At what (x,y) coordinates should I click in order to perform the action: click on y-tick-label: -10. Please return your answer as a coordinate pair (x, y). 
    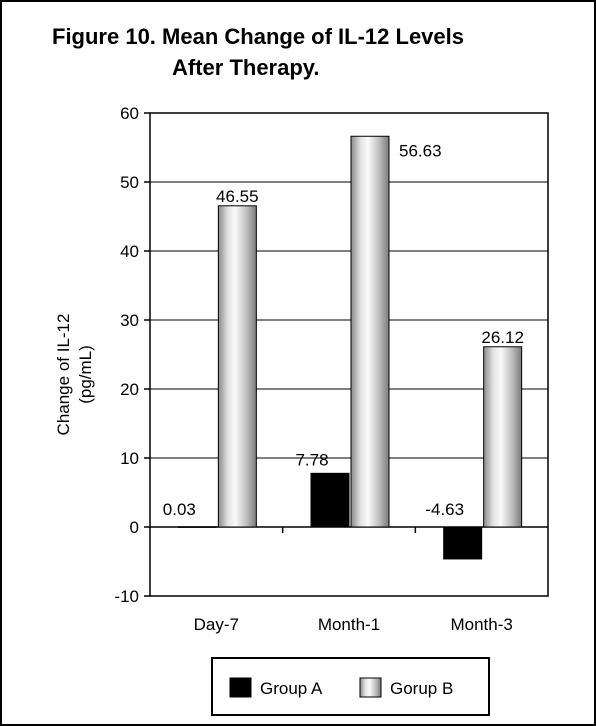
    Looking at the image, I should click on (126, 596).